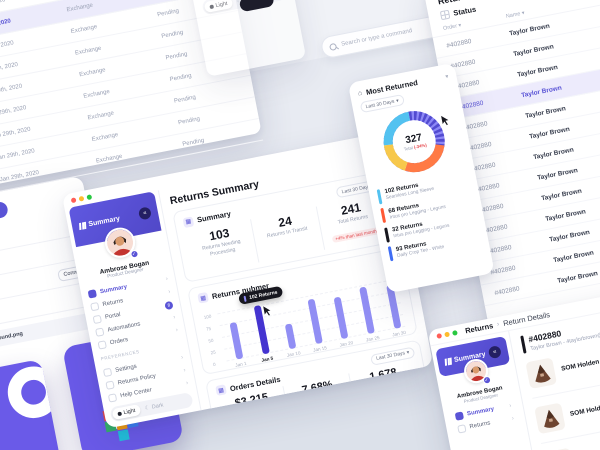 The height and width of the screenshot is (450, 600). Describe the element at coordinates (399, 333) in the screenshot. I see `x-axis-label: Jan 30` at that location.